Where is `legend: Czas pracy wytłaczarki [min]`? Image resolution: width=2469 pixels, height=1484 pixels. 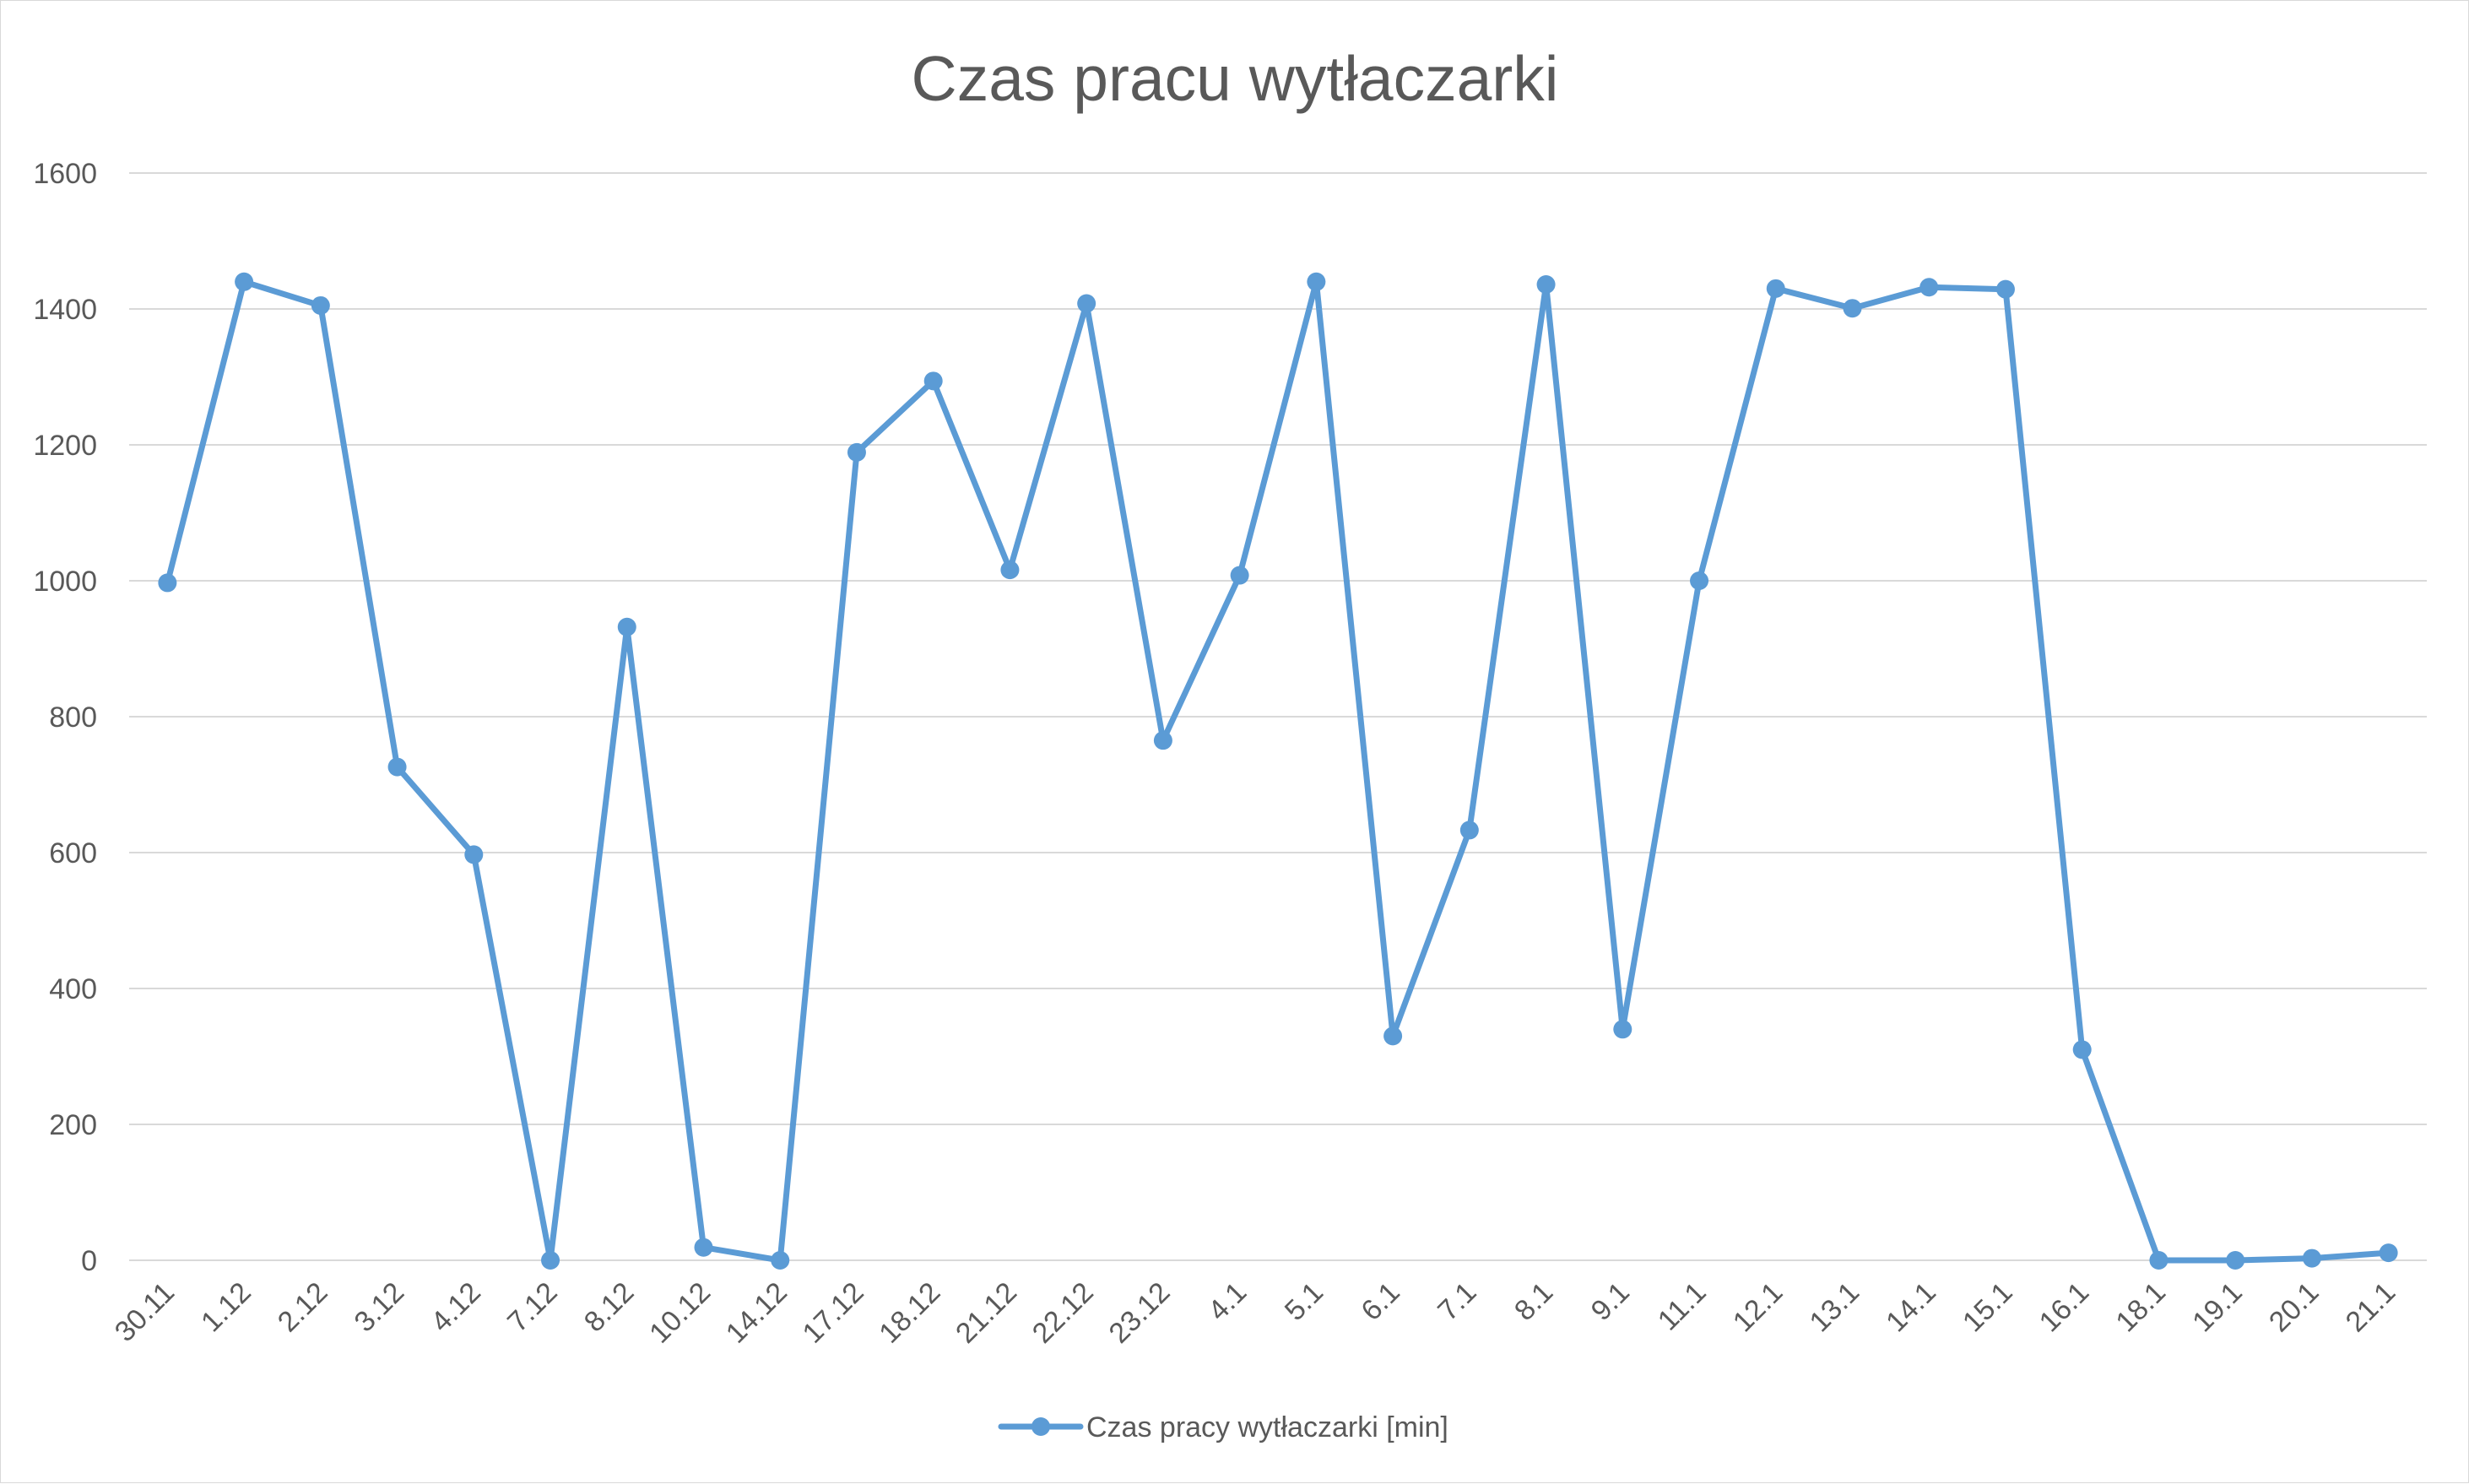
legend: Czas pracy wytłaczarki [min] is located at coordinates (1223, 1427).